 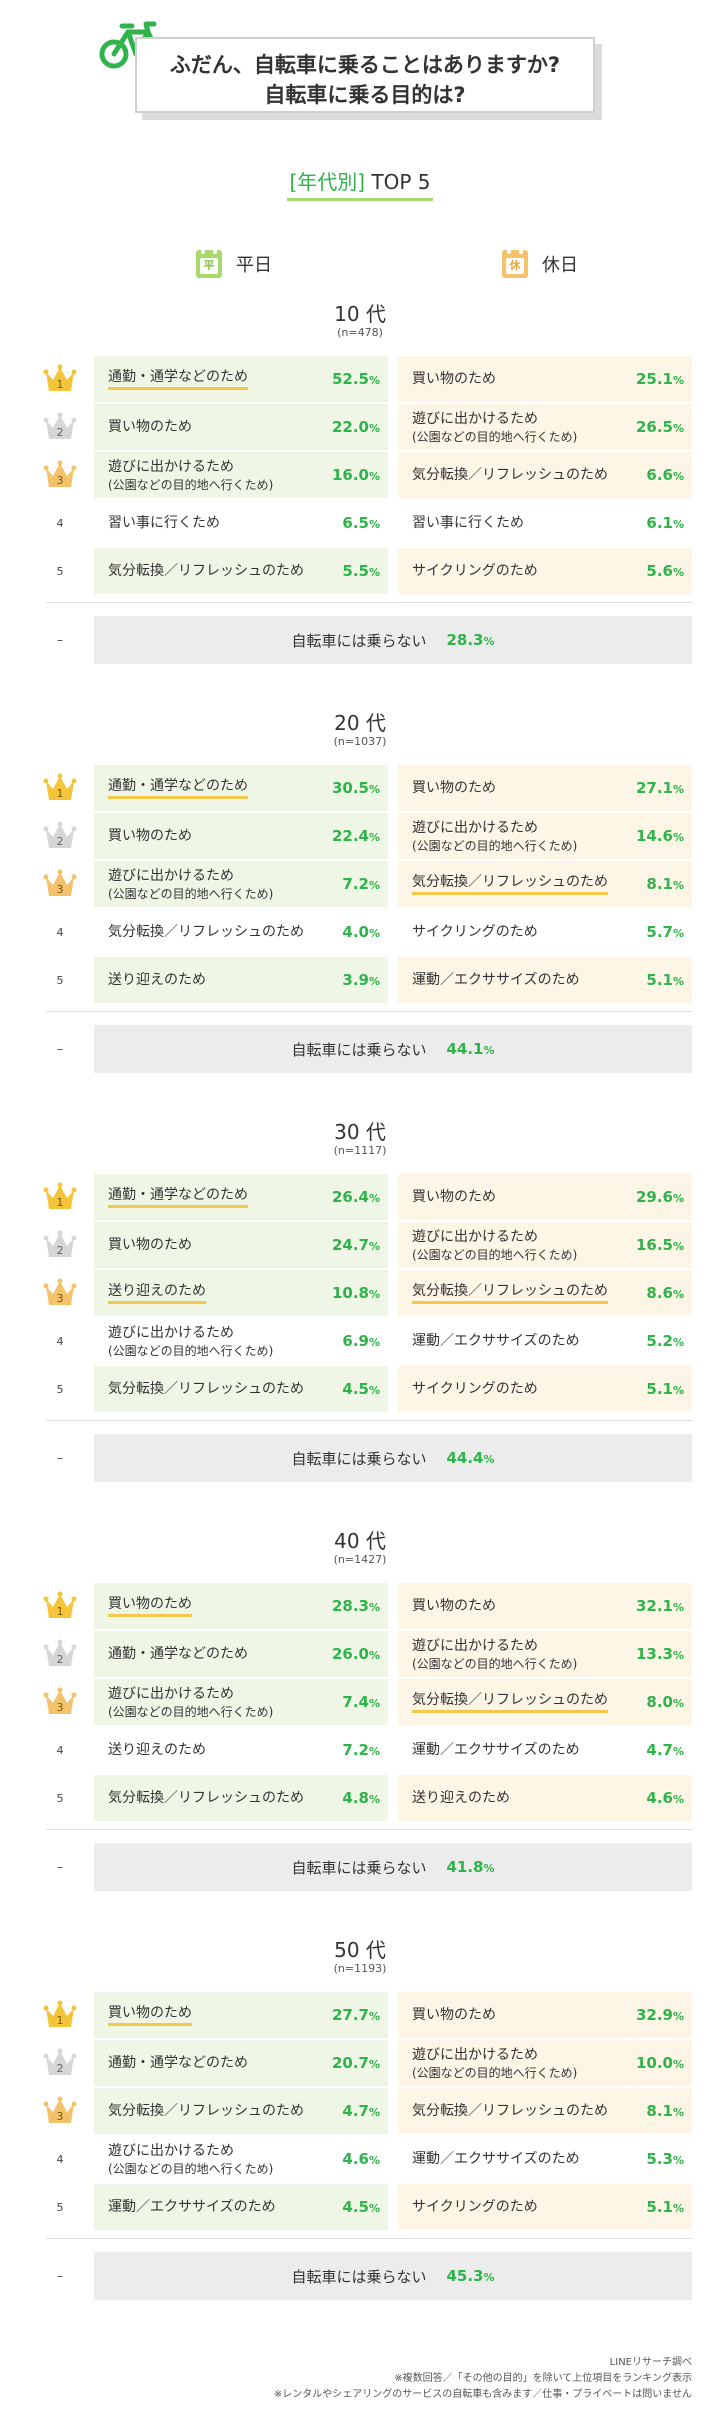 I want to click on ranking-row: 5 送り迎えのため 3.9% 運動／エクササイズのため 5.1%, so click(x=360, y=980).